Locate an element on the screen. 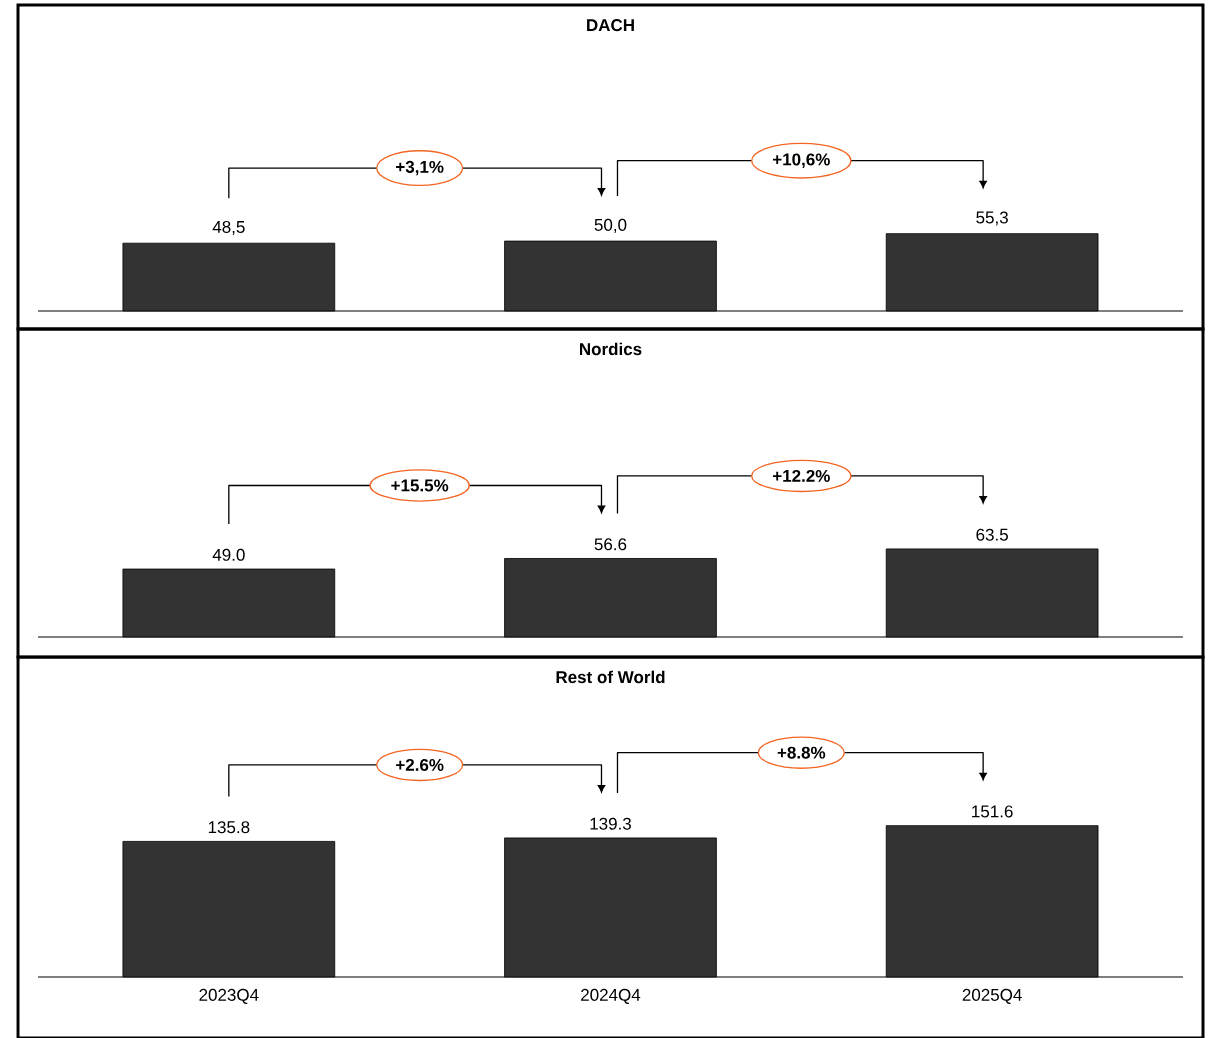  text: +3,1% is located at coordinates (420, 168).